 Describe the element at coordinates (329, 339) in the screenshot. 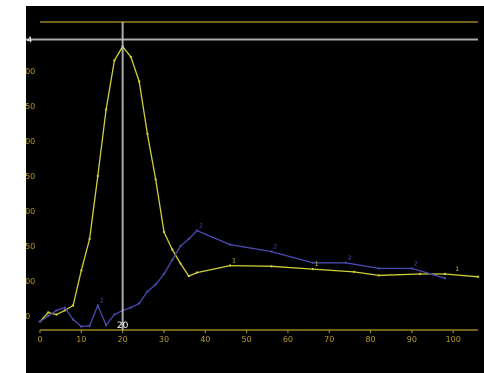

I see `x-tick-label: 70` at that location.